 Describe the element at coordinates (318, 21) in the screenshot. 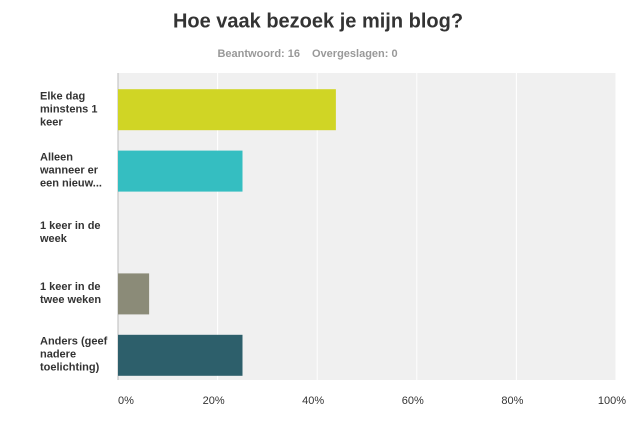

I see `chart-title: Hoe vaak bezoek je mijn blog?` at that location.